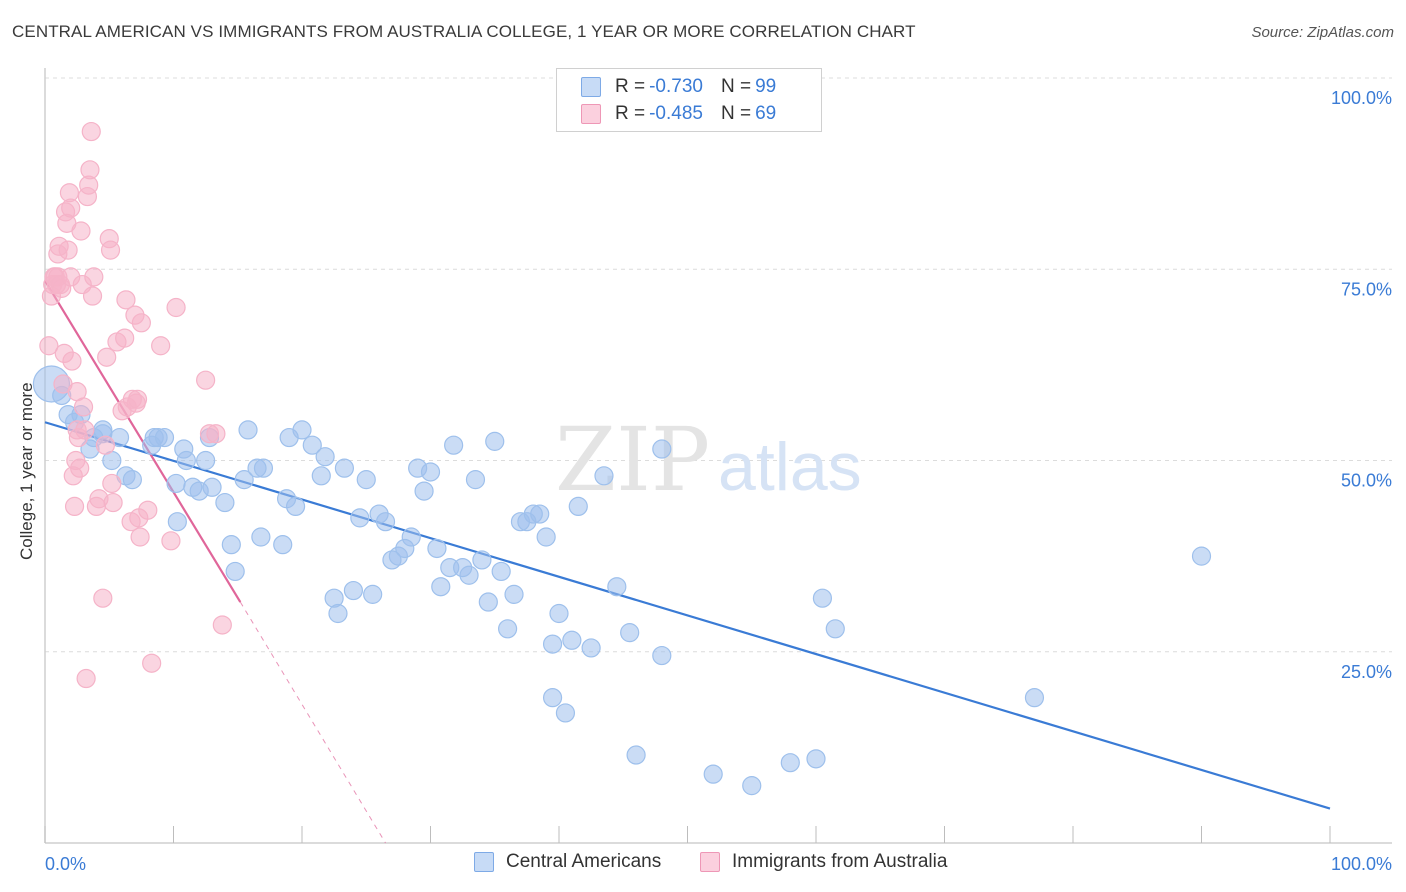  Describe the element at coordinates (65, 864) in the screenshot. I see `x-tick-label: 0.0%` at that location.